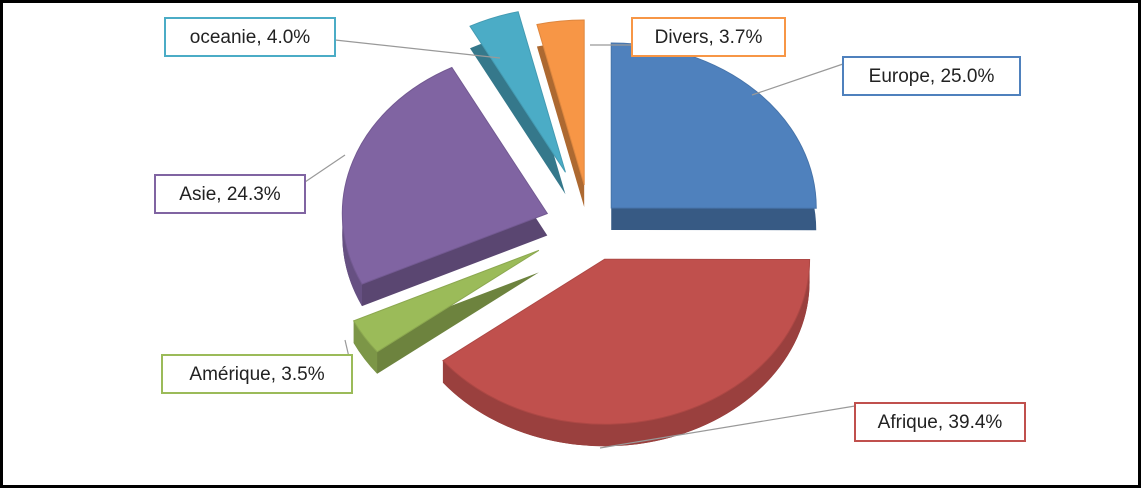  I want to click on data-label: Europe, 25.0%, so click(932, 76).